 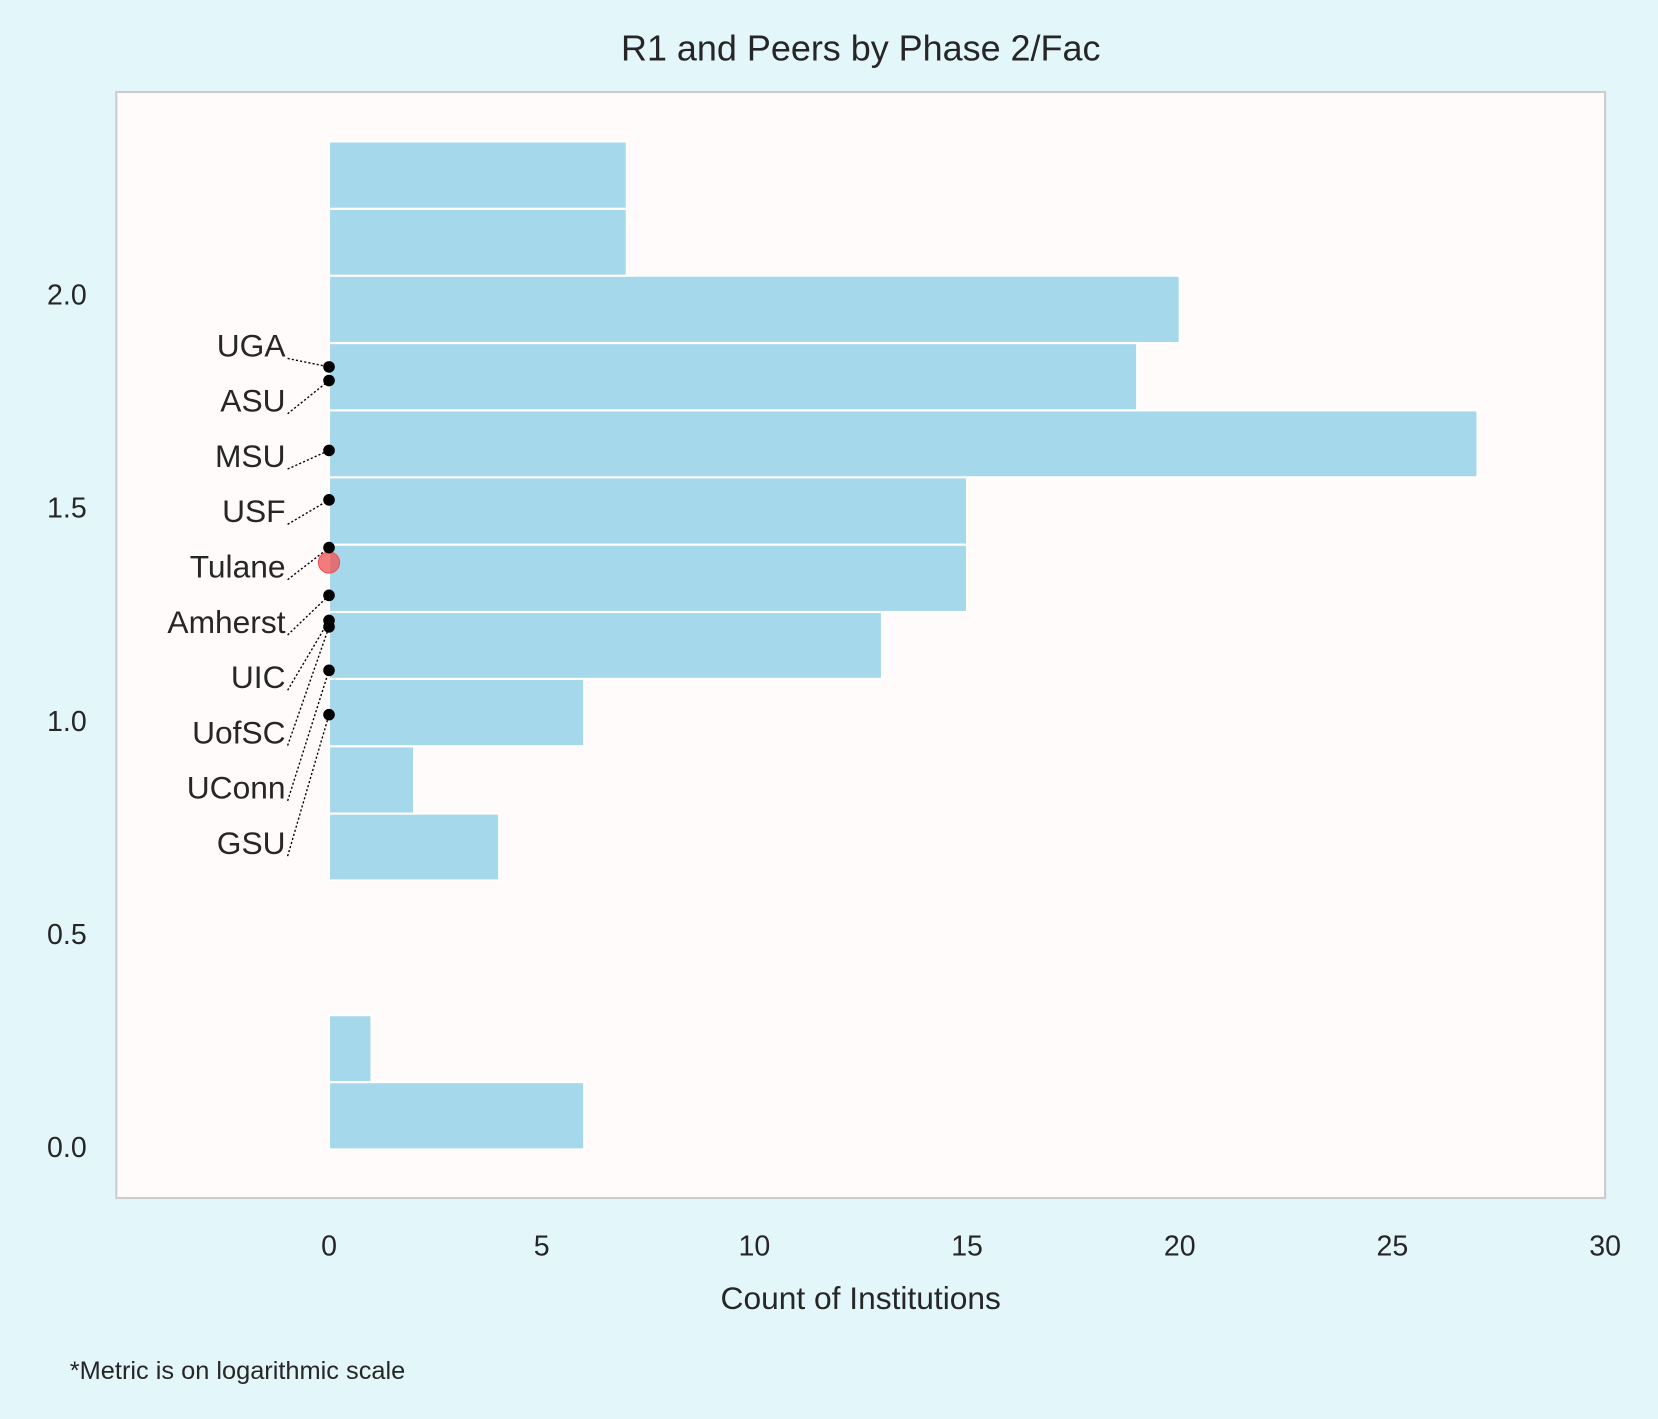 What do you see at coordinates (252, 345) in the screenshot?
I see `point-label: UGA` at bounding box center [252, 345].